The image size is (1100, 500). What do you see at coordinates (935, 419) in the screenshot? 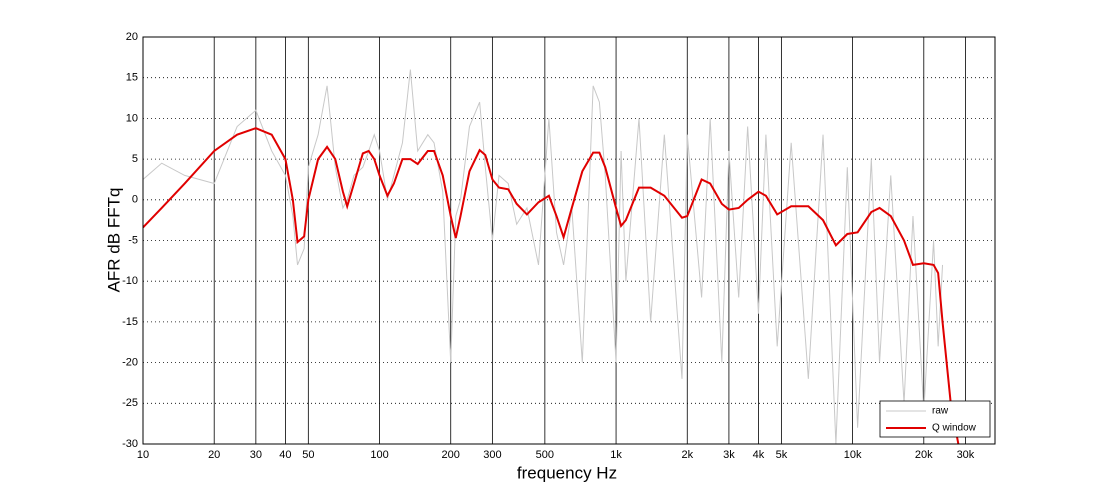
I see `legend-box` at bounding box center [935, 419].